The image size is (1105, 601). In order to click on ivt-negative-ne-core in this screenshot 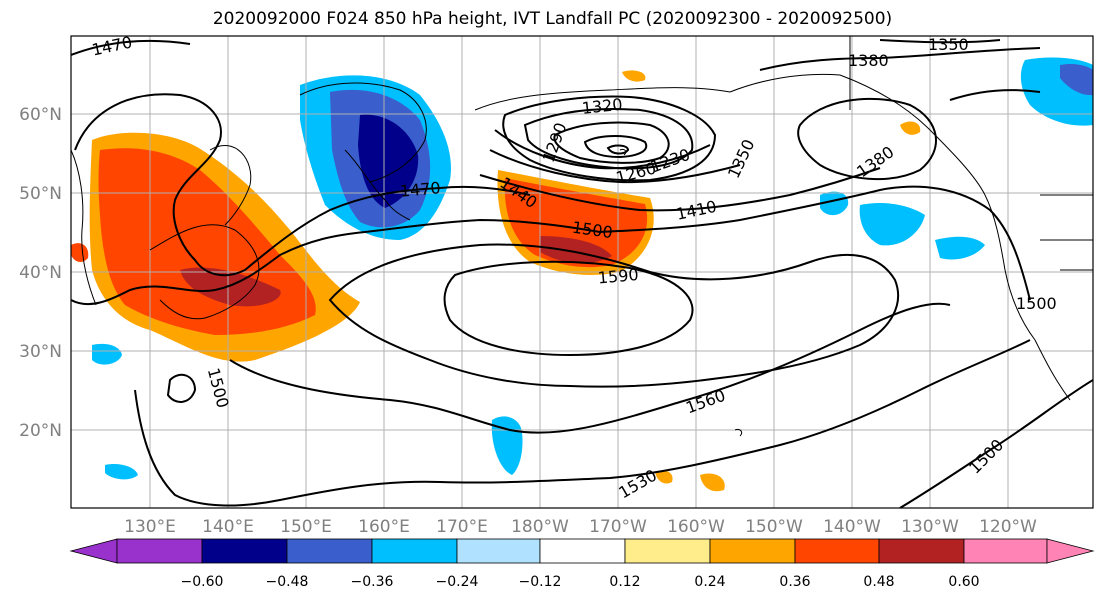, I will do `click(1076, 79)`.